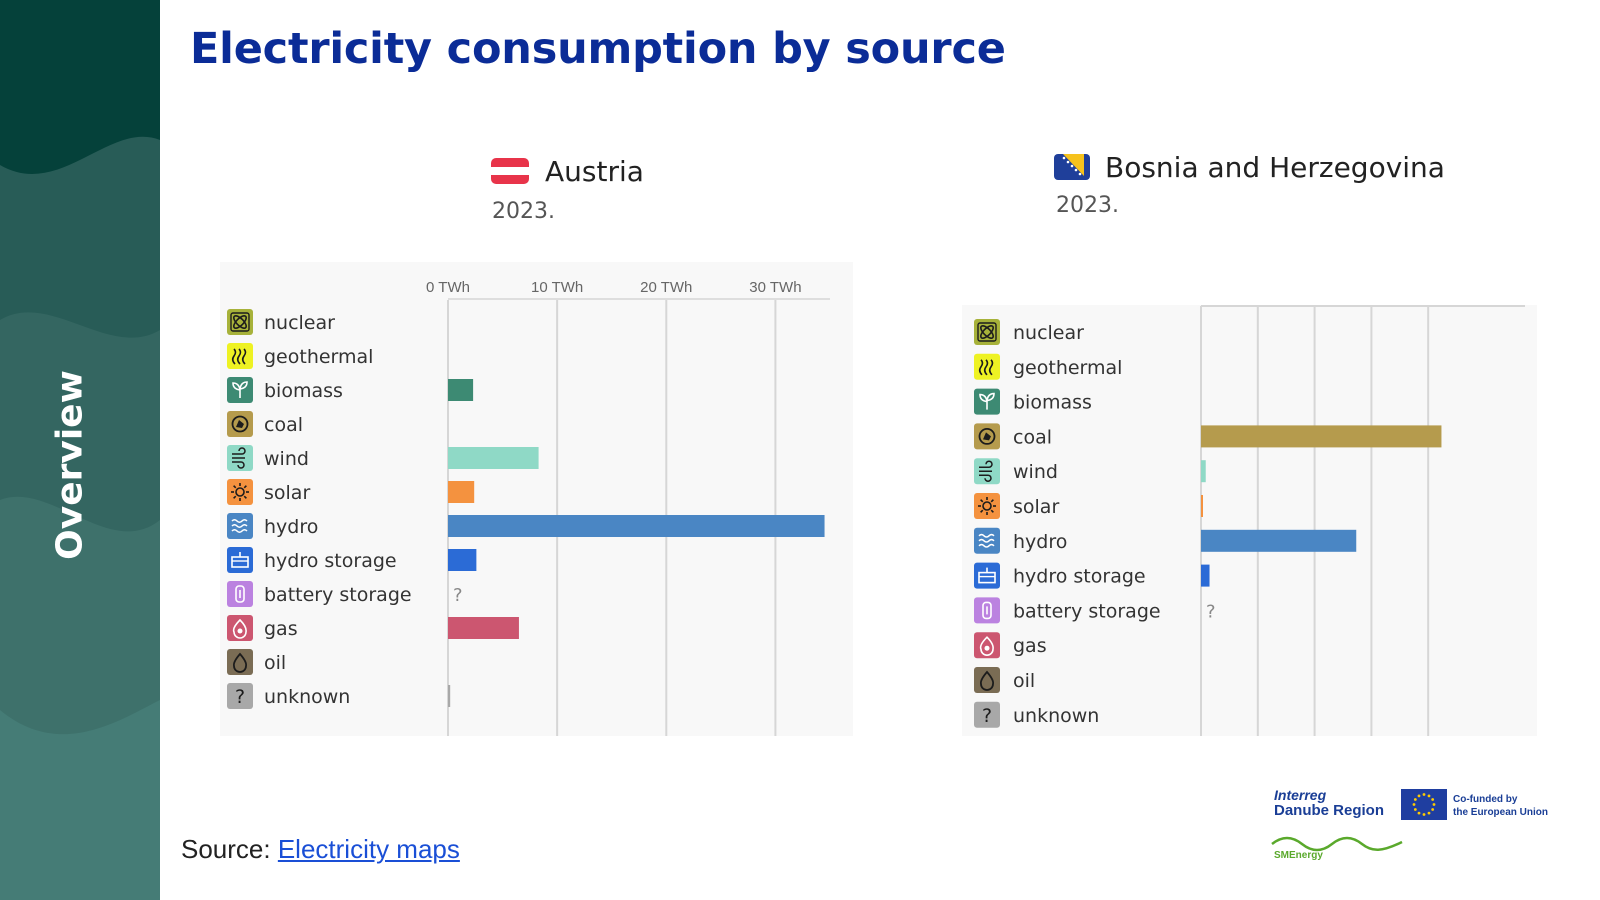  Describe the element at coordinates (226, 849) in the screenshot. I see `source-prefix: Source:` at that location.